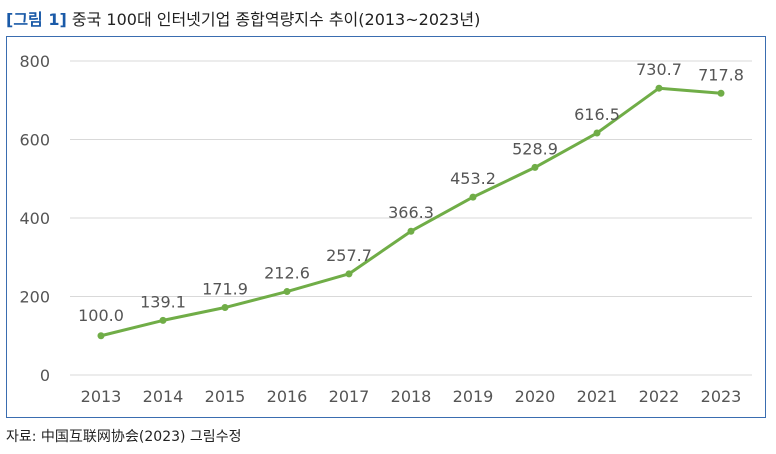 The height and width of the screenshot is (454, 776). I want to click on data-label: 717.8, so click(721, 74).